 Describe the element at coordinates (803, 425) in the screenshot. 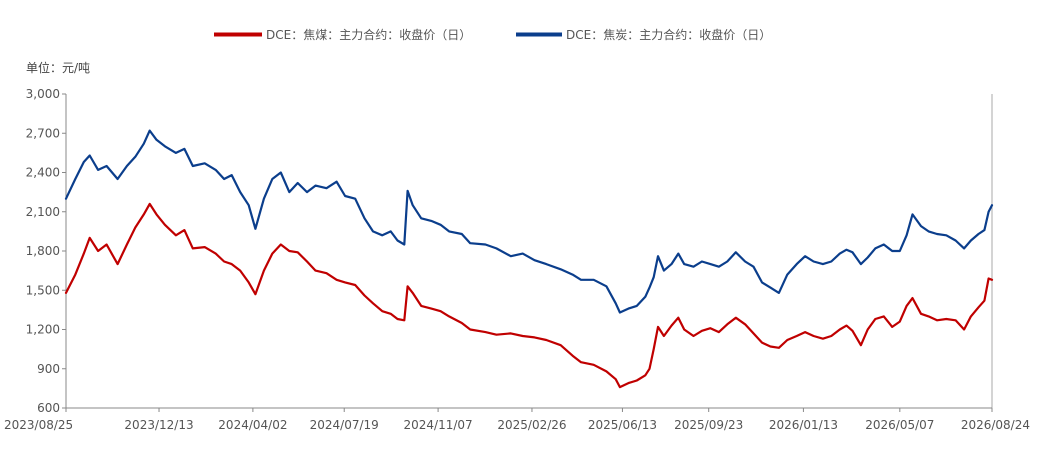

I see `x-tick-label: 2026/01/13` at that location.